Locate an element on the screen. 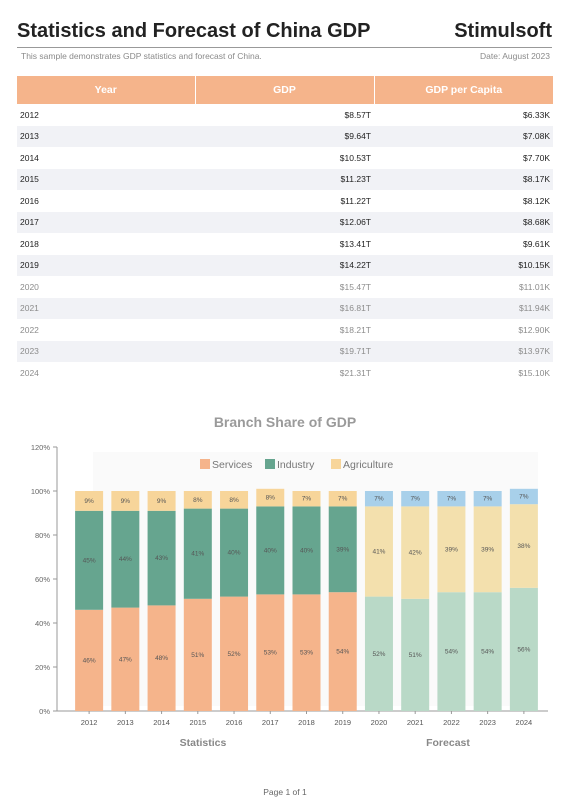 The height and width of the screenshot is (810, 570). gdp-cell: $16.81T is located at coordinates (284, 308).